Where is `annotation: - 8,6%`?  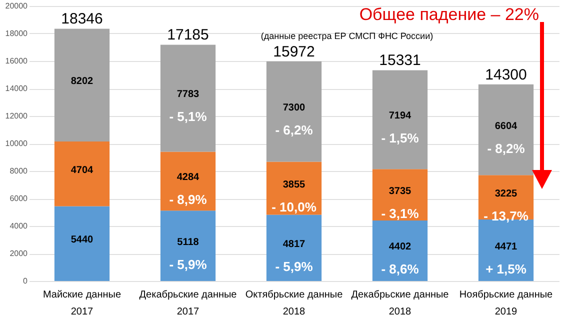 annotation: - 8,6% is located at coordinates (400, 269).